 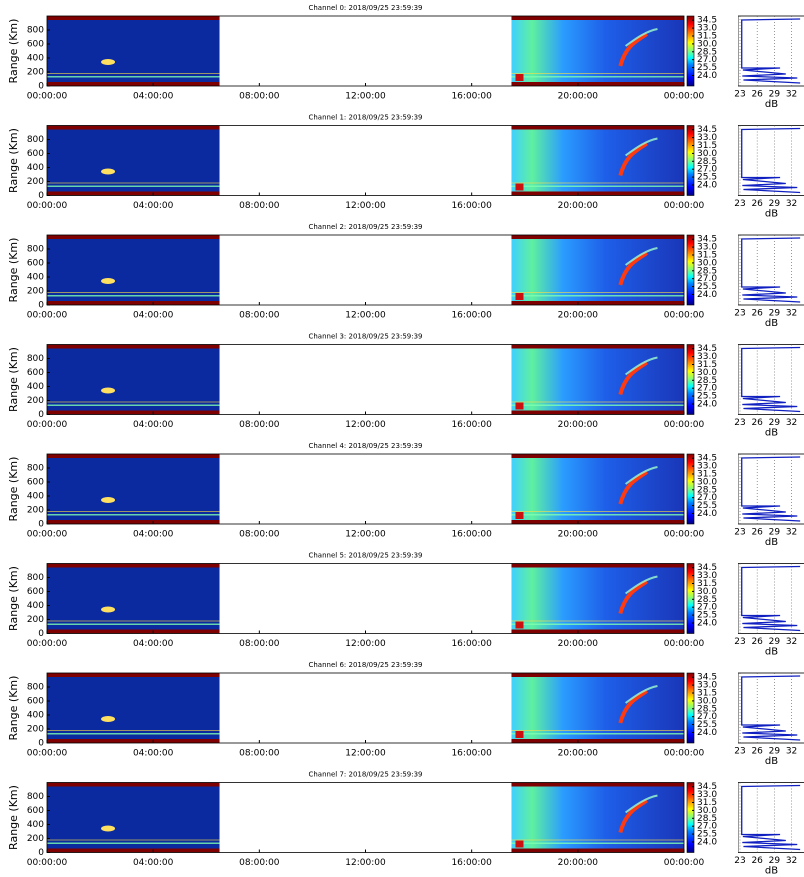 I want to click on colorbar-tick-label: 31.5, so click(x=707, y=803).